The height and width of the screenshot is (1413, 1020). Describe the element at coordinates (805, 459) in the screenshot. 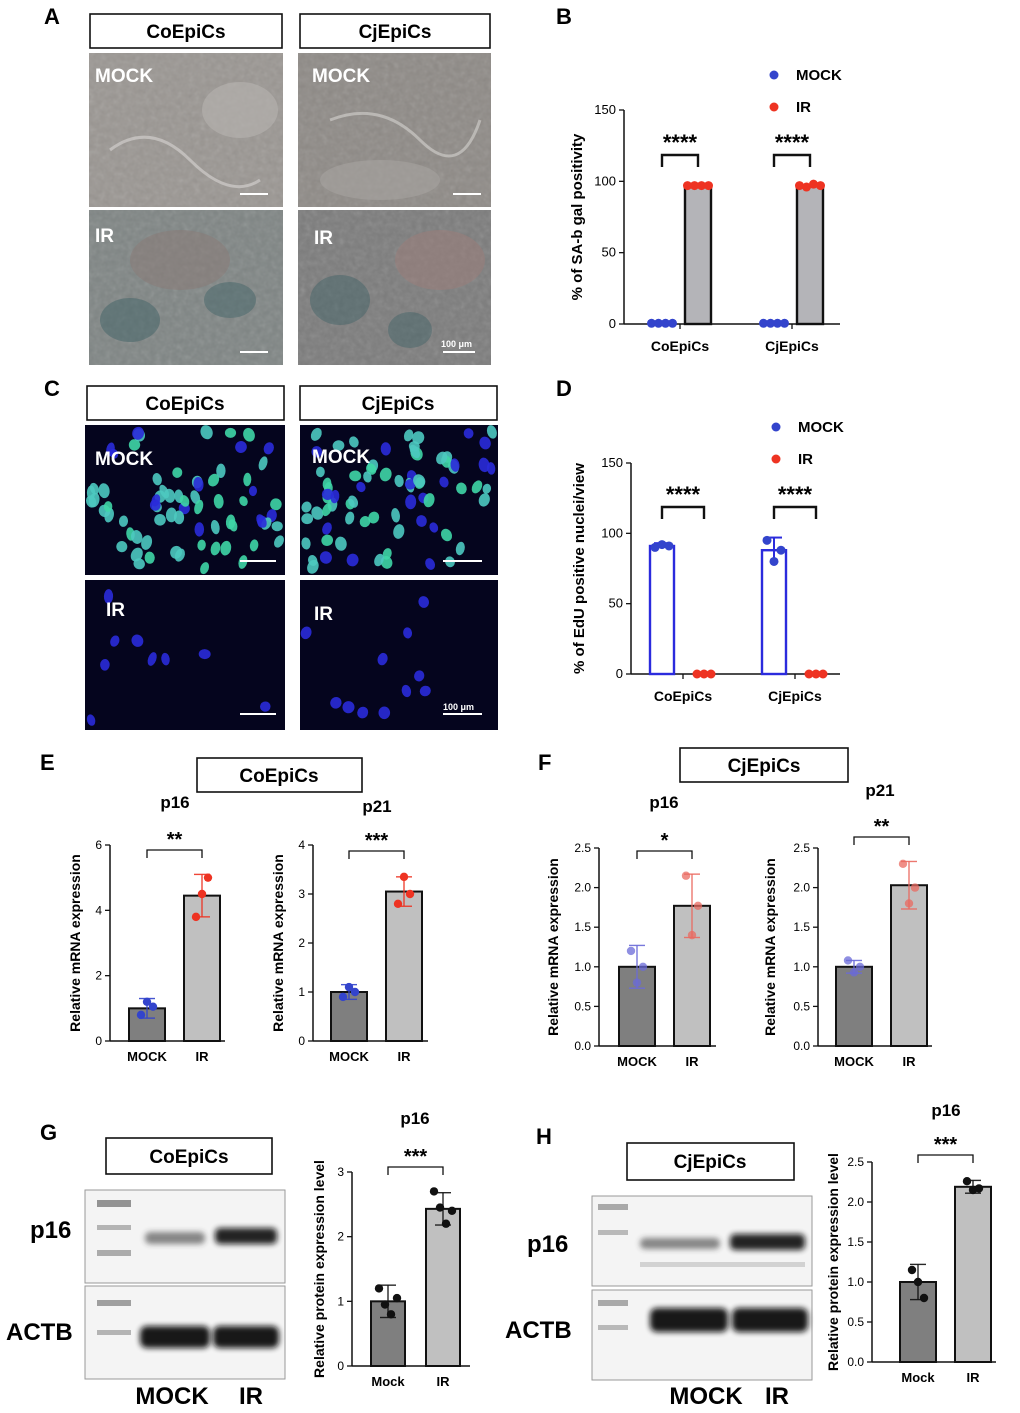

I see `legend-label: IR` at that location.